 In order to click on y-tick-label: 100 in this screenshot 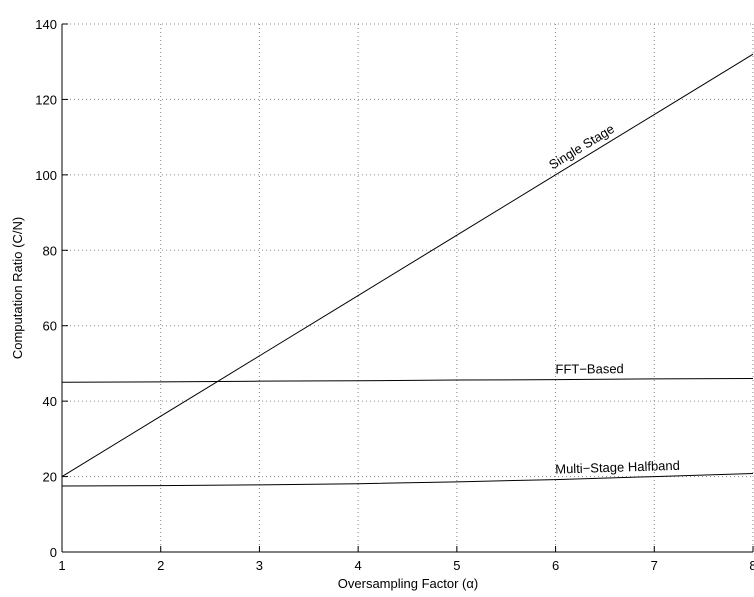, I will do `click(46, 175)`.